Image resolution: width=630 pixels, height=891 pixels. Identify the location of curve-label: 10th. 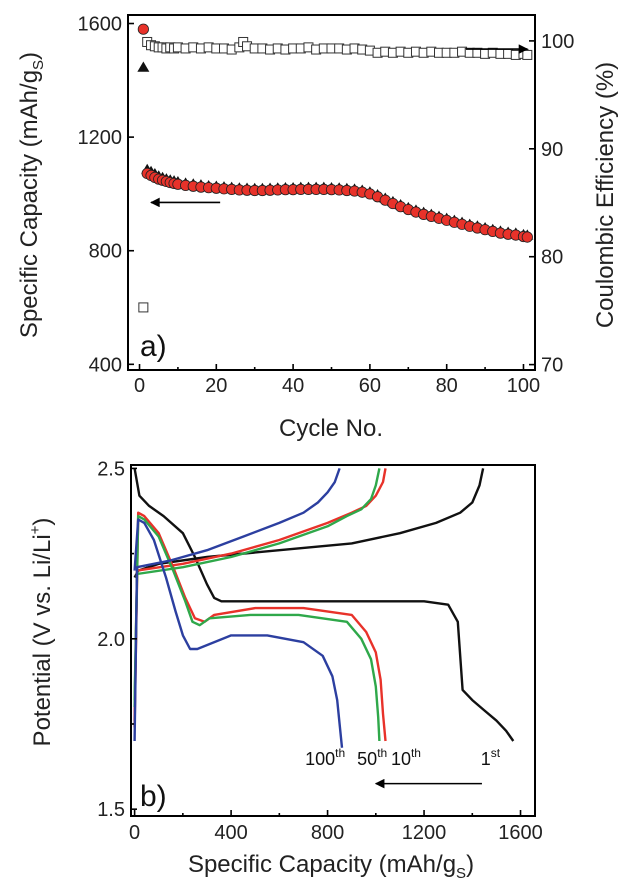
(406, 757).